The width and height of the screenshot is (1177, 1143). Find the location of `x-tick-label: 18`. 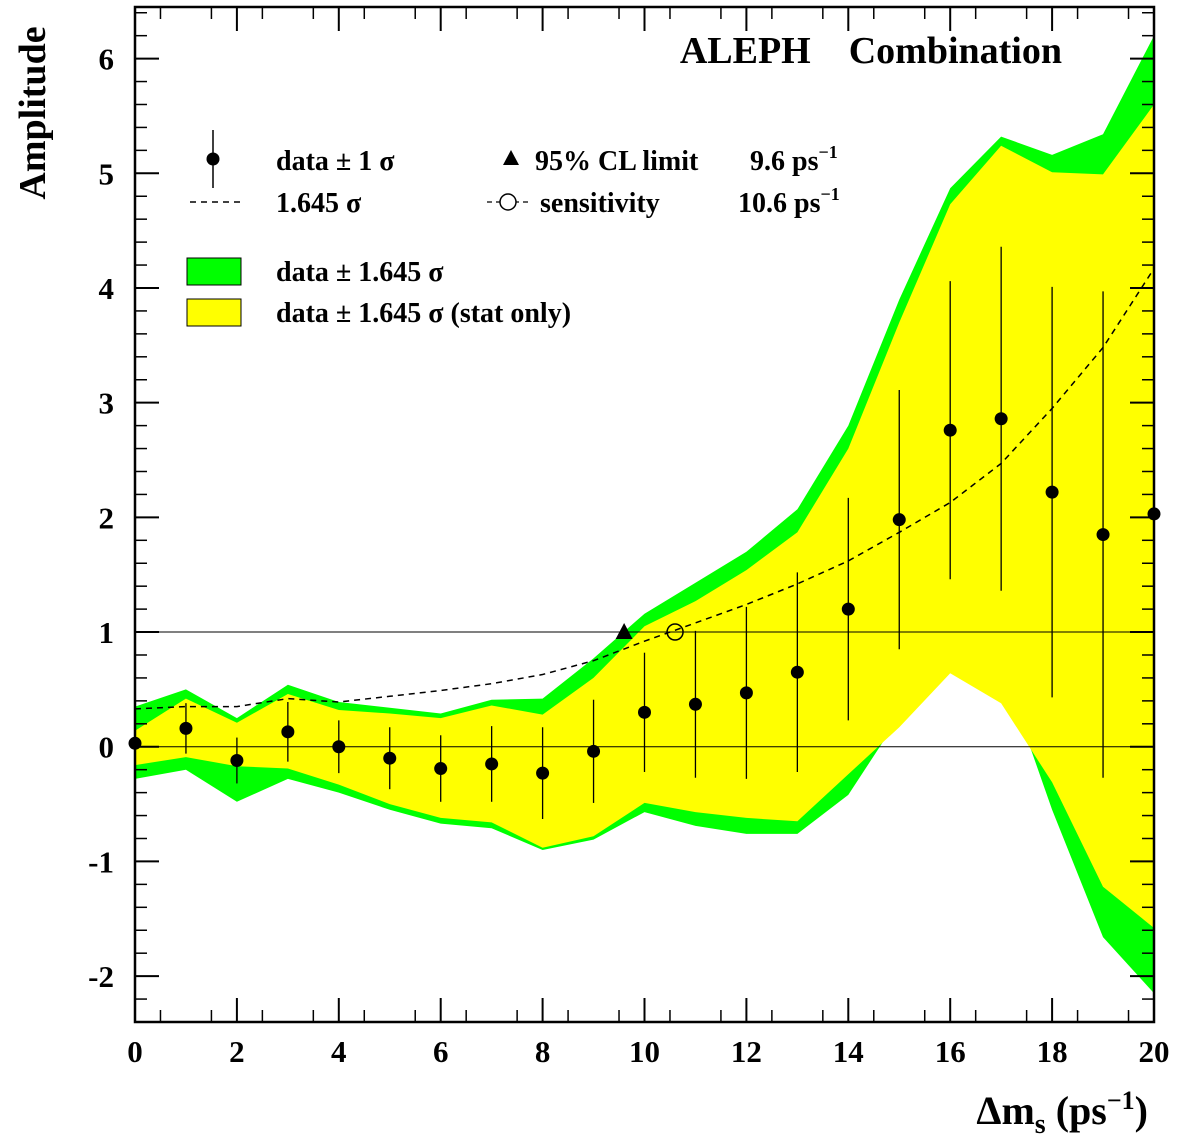

x-tick-label: 18 is located at coordinates (1052, 1051).